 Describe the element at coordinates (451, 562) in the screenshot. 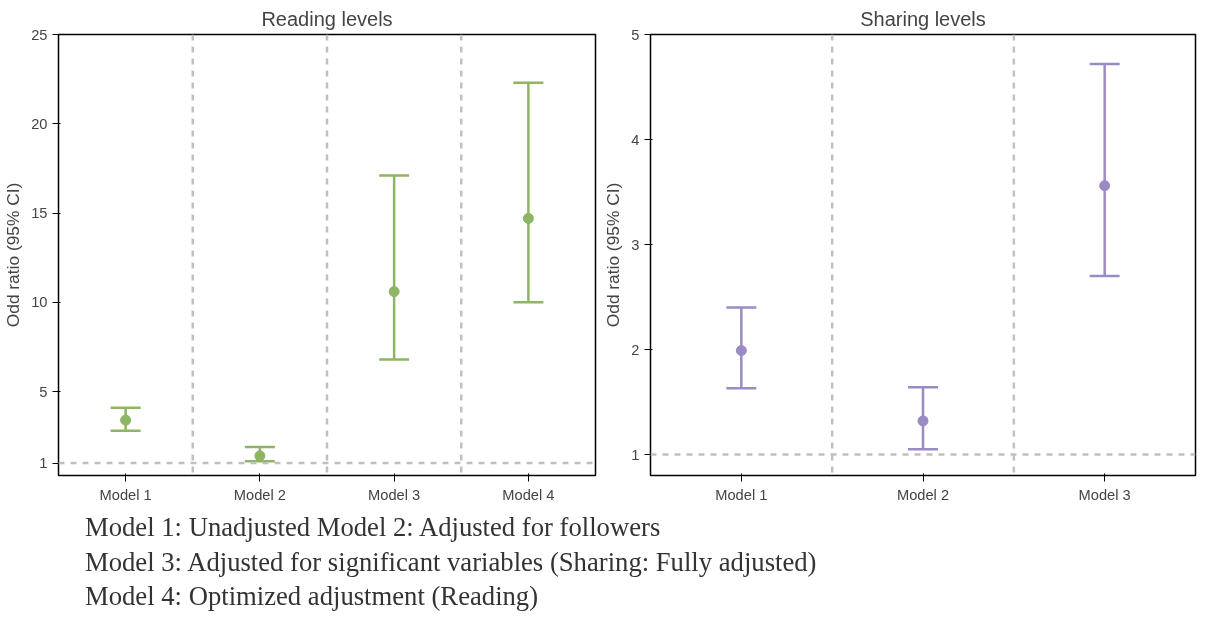

I see `text: Model 3: Adjusted for significant variables (Sharing: Fully adjusted)` at that location.